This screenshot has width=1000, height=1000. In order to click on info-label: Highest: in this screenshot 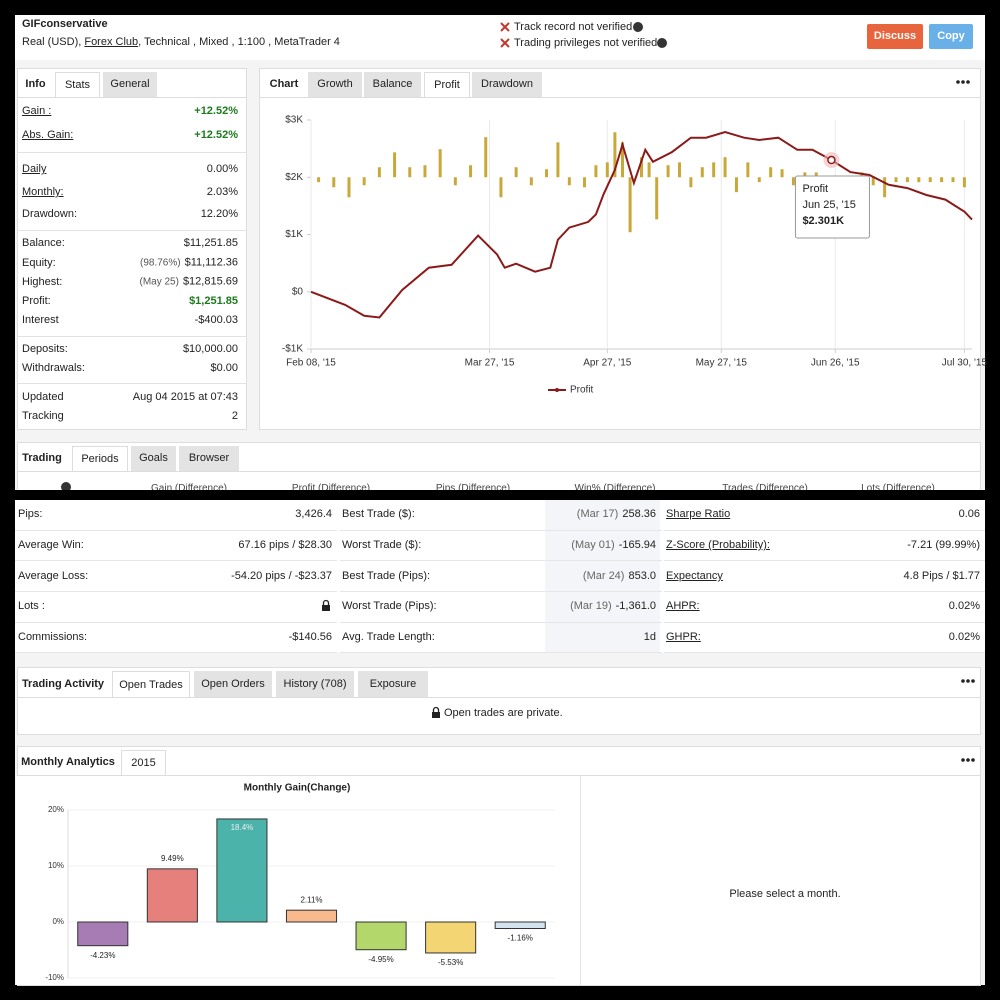, I will do `click(42, 282)`.